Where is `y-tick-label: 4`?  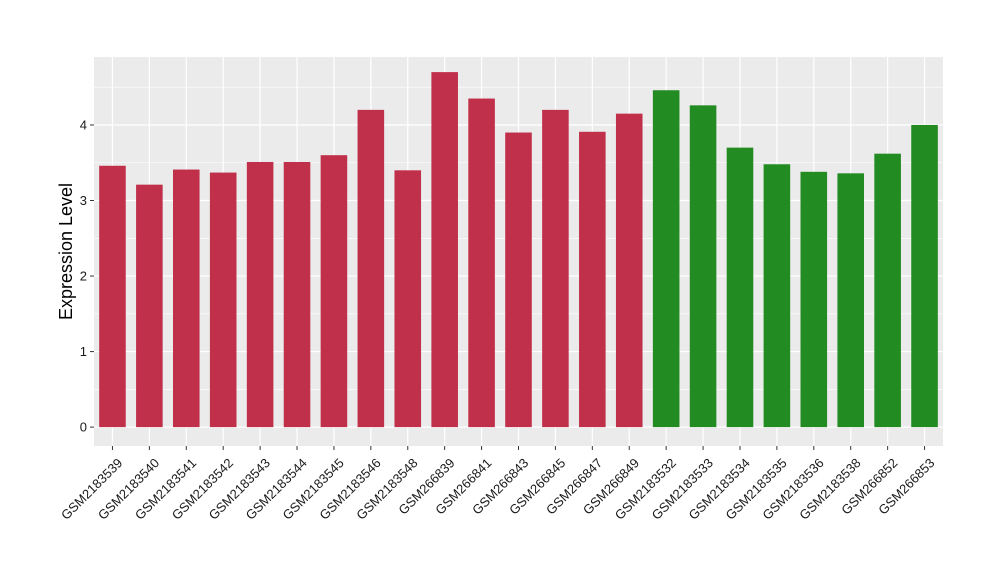 y-tick-label: 4 is located at coordinates (83, 124).